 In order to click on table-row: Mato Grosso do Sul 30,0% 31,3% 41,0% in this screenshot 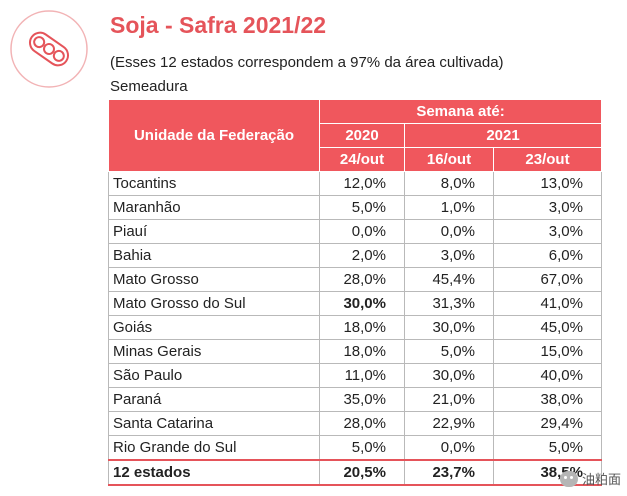, I will do `click(355, 303)`.